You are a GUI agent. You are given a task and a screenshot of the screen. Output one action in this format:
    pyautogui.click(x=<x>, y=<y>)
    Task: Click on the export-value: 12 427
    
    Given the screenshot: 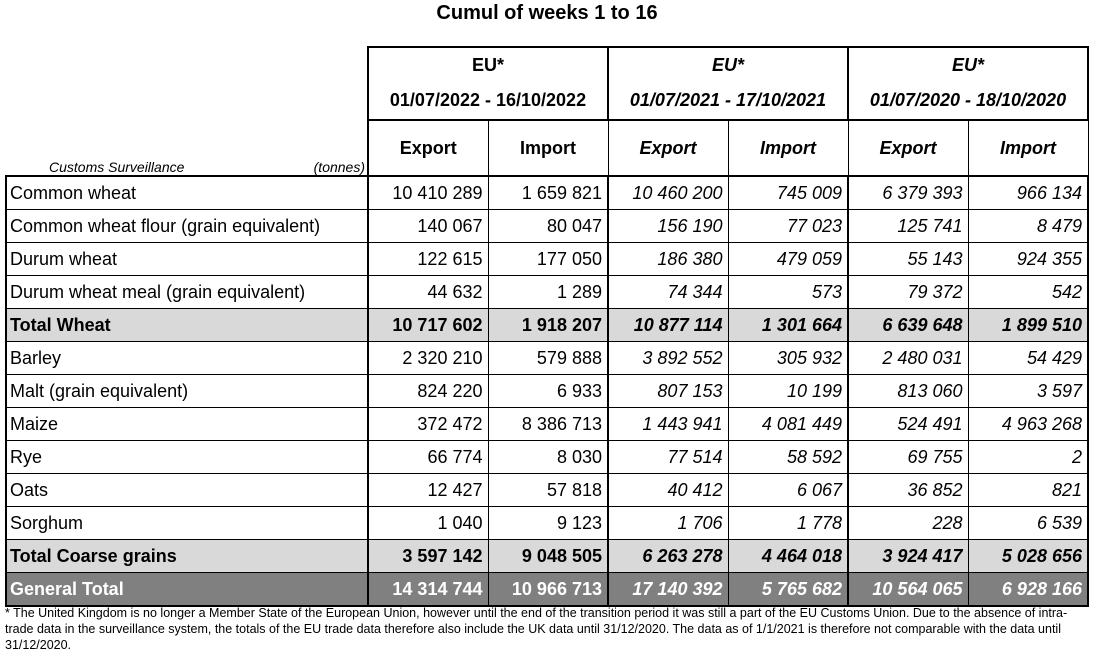 What is the action you would take?
    pyautogui.click(x=428, y=490)
    